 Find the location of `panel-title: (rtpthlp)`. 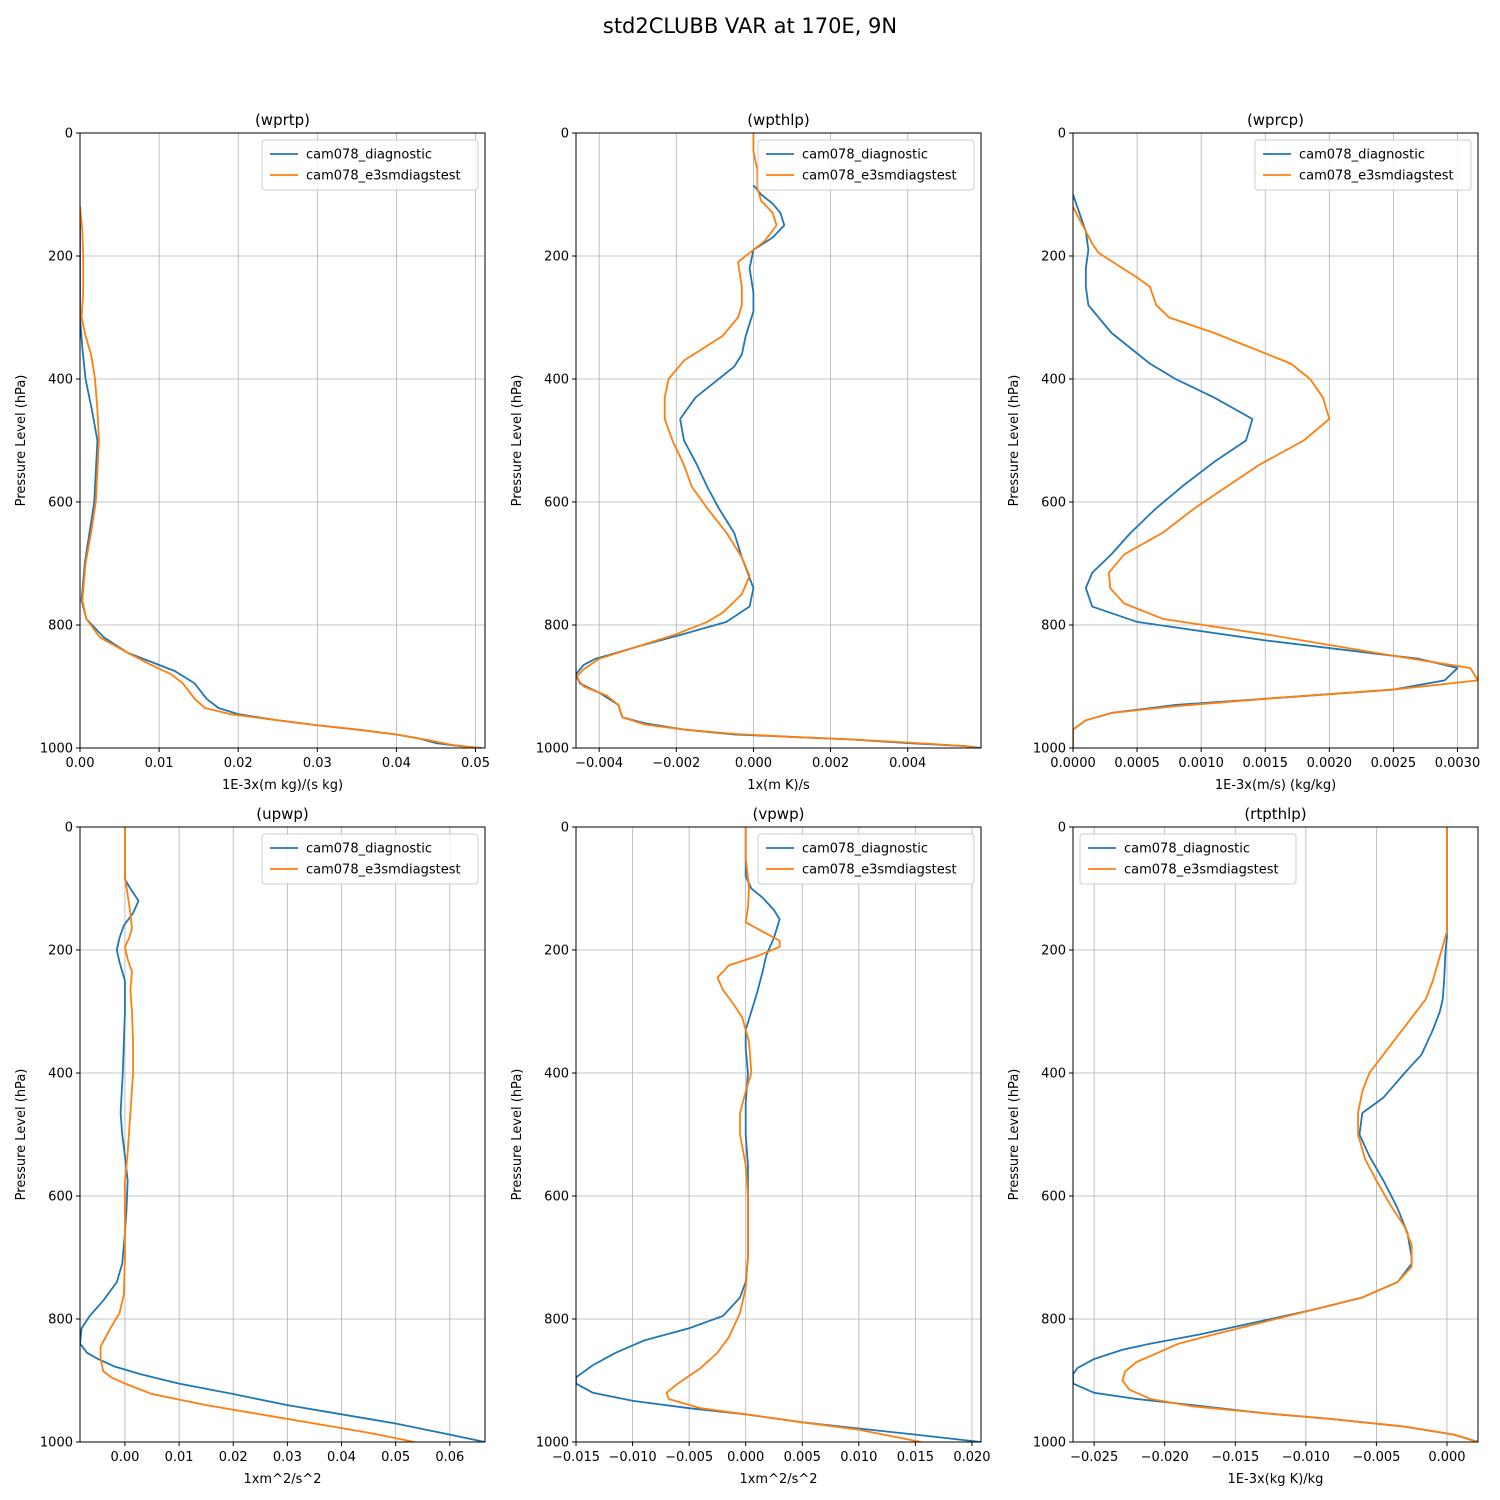

panel-title: (rtpthlp) is located at coordinates (1275, 814).